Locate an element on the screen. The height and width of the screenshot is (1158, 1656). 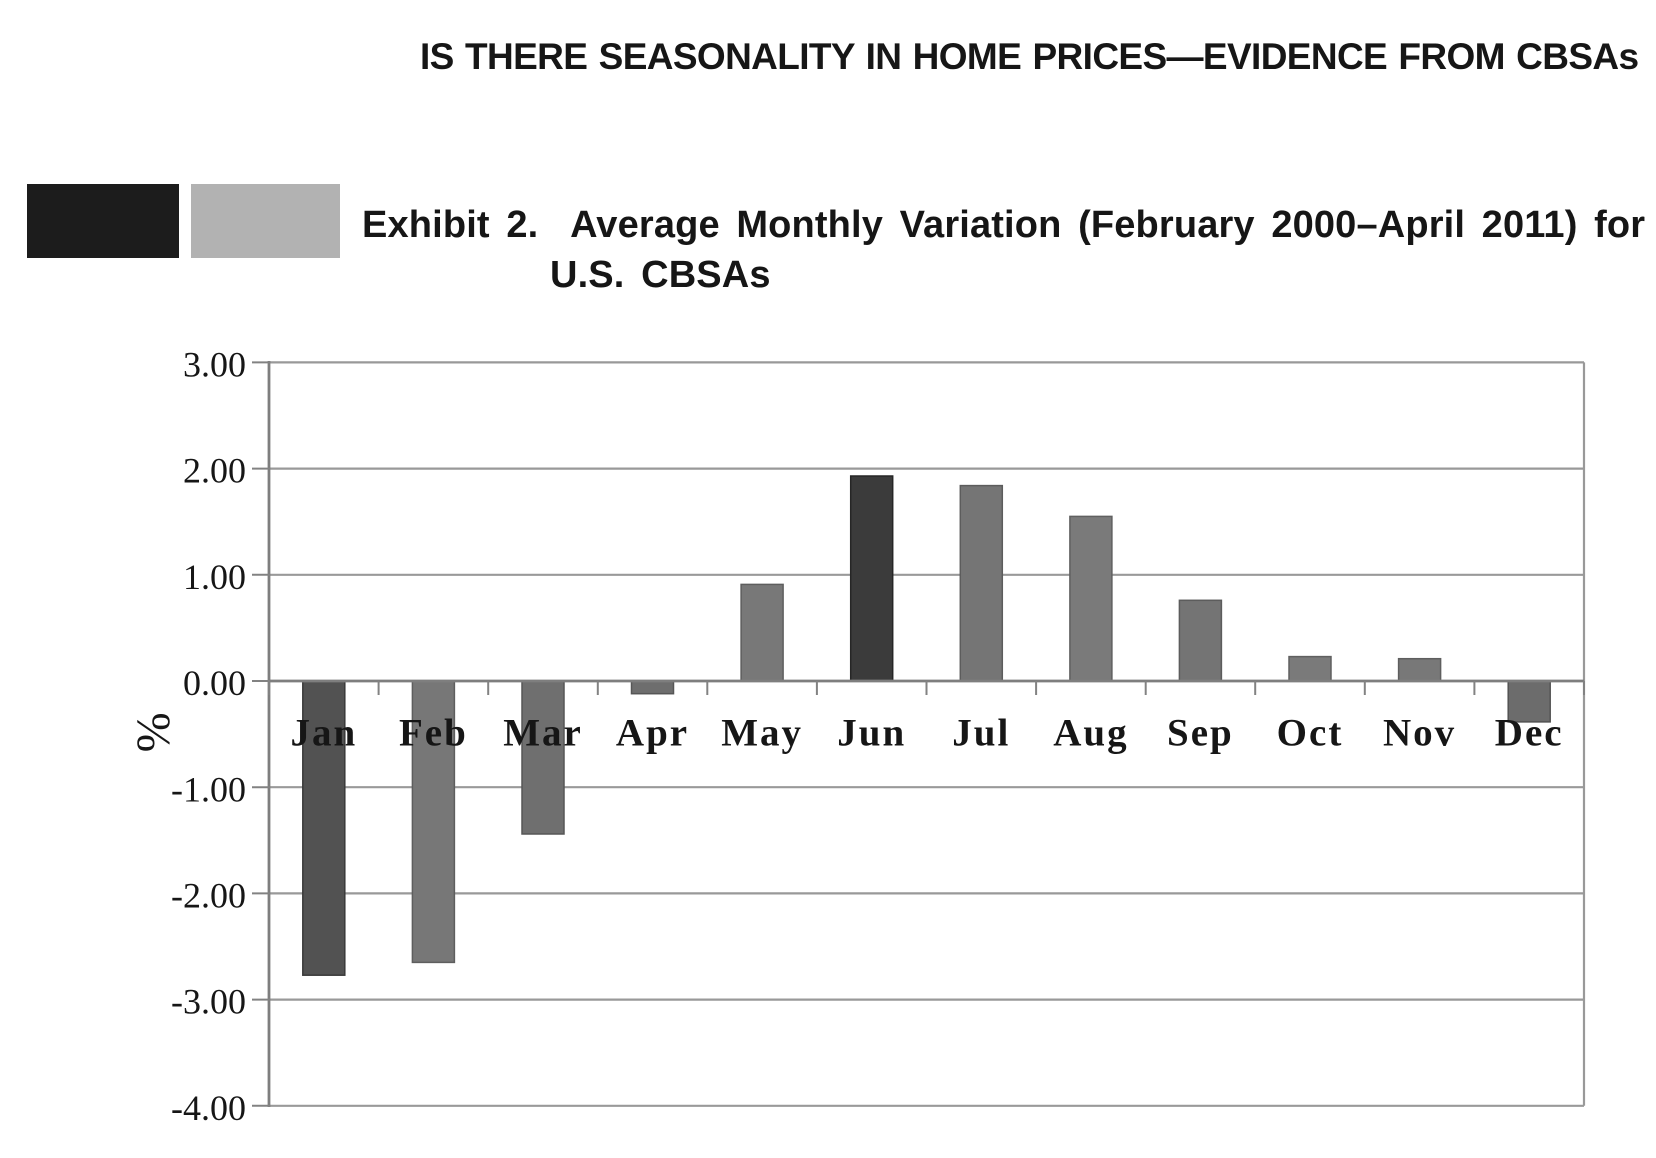
svg-text: Feb is located at coordinates (433, 733).